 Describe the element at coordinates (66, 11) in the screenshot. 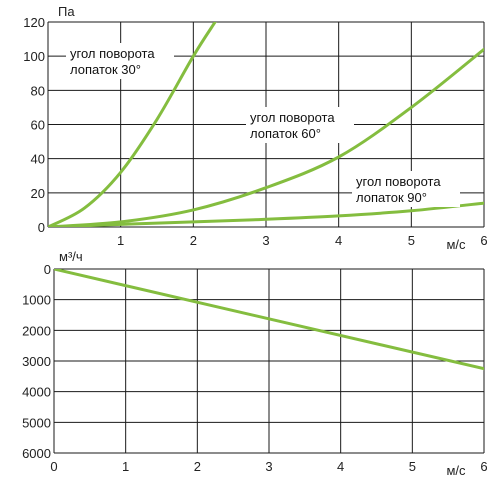

I see `y-unit-label: Па` at that location.